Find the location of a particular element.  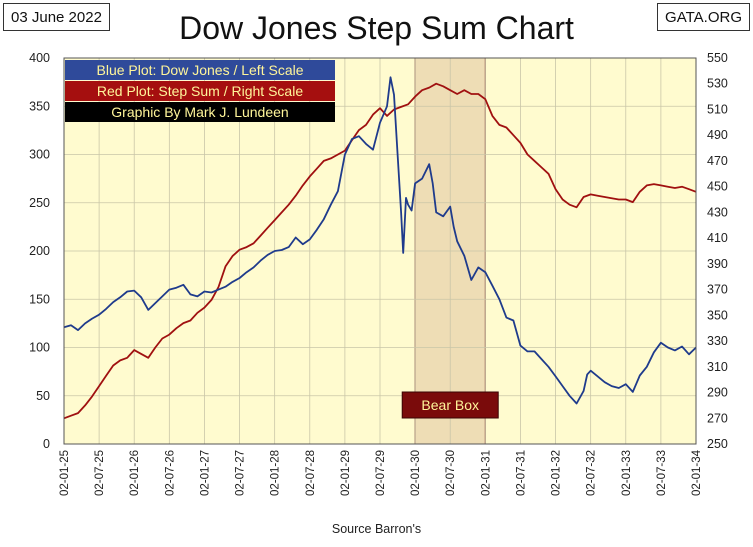

right-tick-label: 450 is located at coordinates (717, 187).